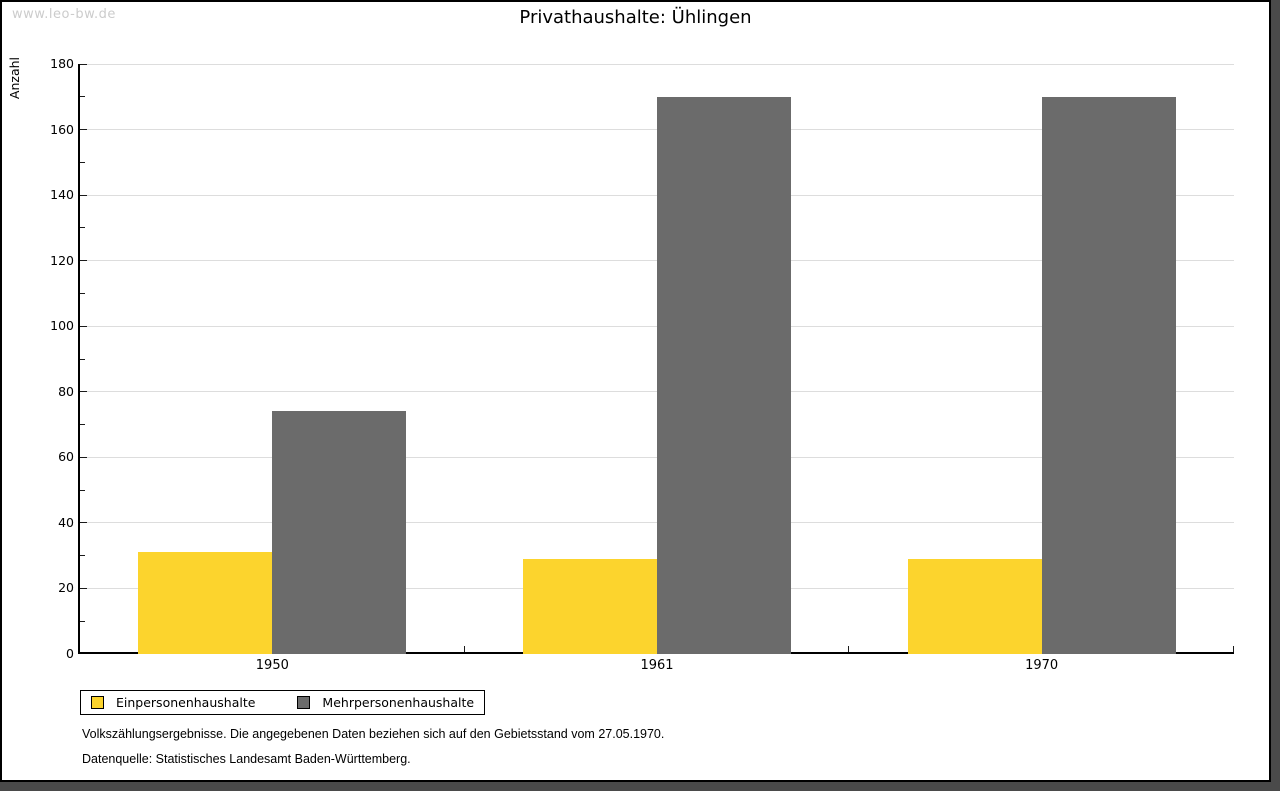 The image size is (1280, 791). Describe the element at coordinates (97, 702) in the screenshot. I see `legend-swatch-einpersonenhaushalte` at that location.